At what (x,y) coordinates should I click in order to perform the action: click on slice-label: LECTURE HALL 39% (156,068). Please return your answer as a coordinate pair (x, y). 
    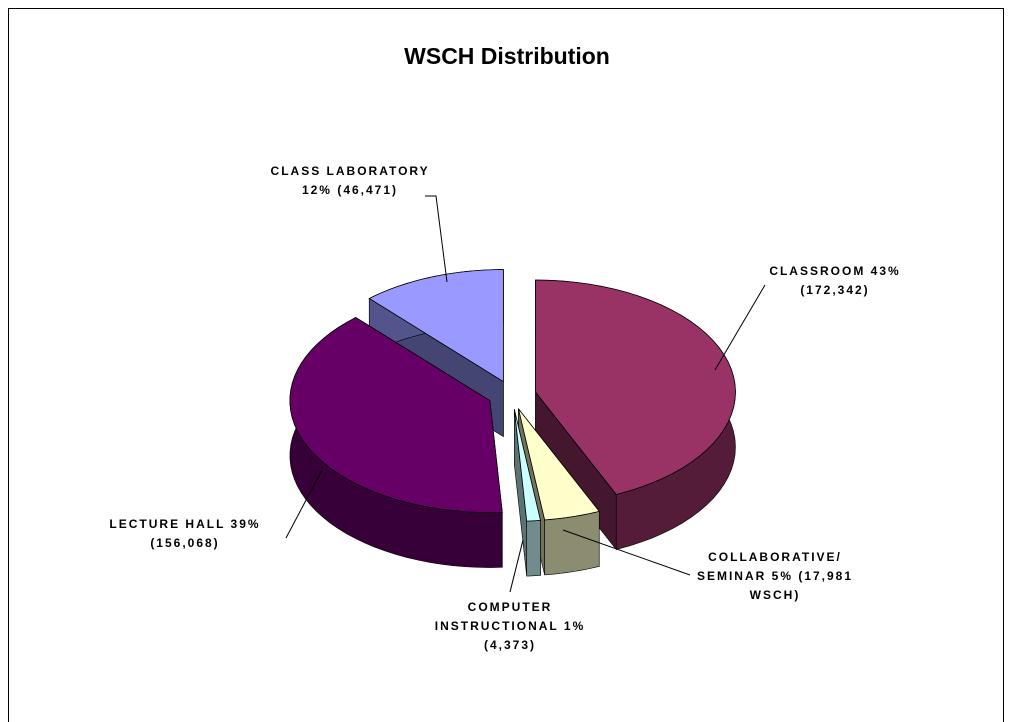
    Looking at the image, I should click on (185, 534).